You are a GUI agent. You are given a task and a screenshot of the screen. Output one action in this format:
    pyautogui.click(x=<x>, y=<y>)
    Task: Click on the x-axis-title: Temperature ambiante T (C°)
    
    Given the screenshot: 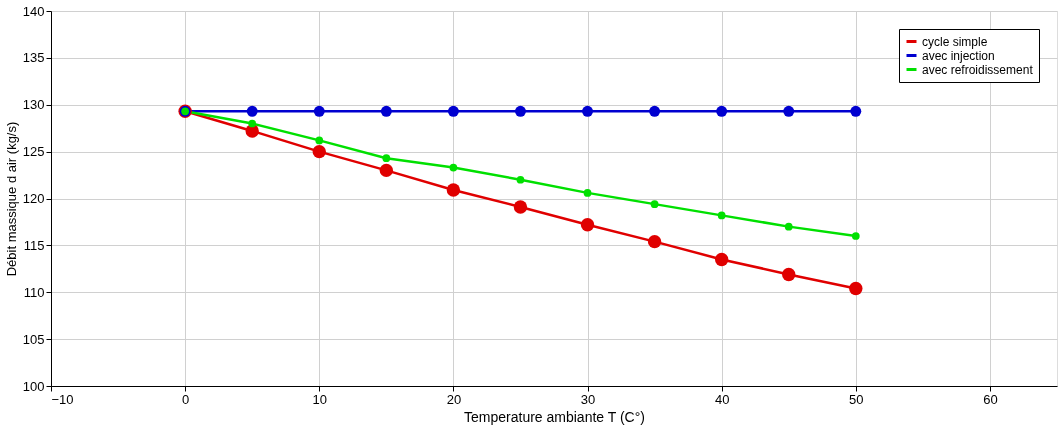 What is the action you would take?
    pyautogui.click(x=554, y=416)
    